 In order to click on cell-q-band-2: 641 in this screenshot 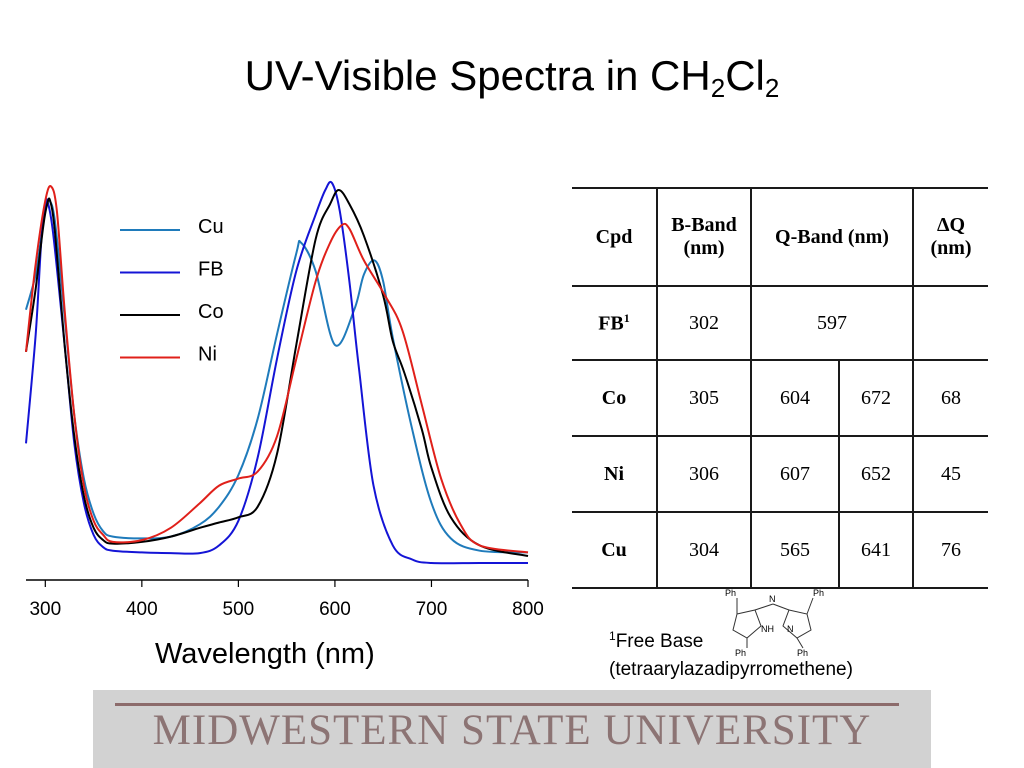, I will do `click(876, 550)`.